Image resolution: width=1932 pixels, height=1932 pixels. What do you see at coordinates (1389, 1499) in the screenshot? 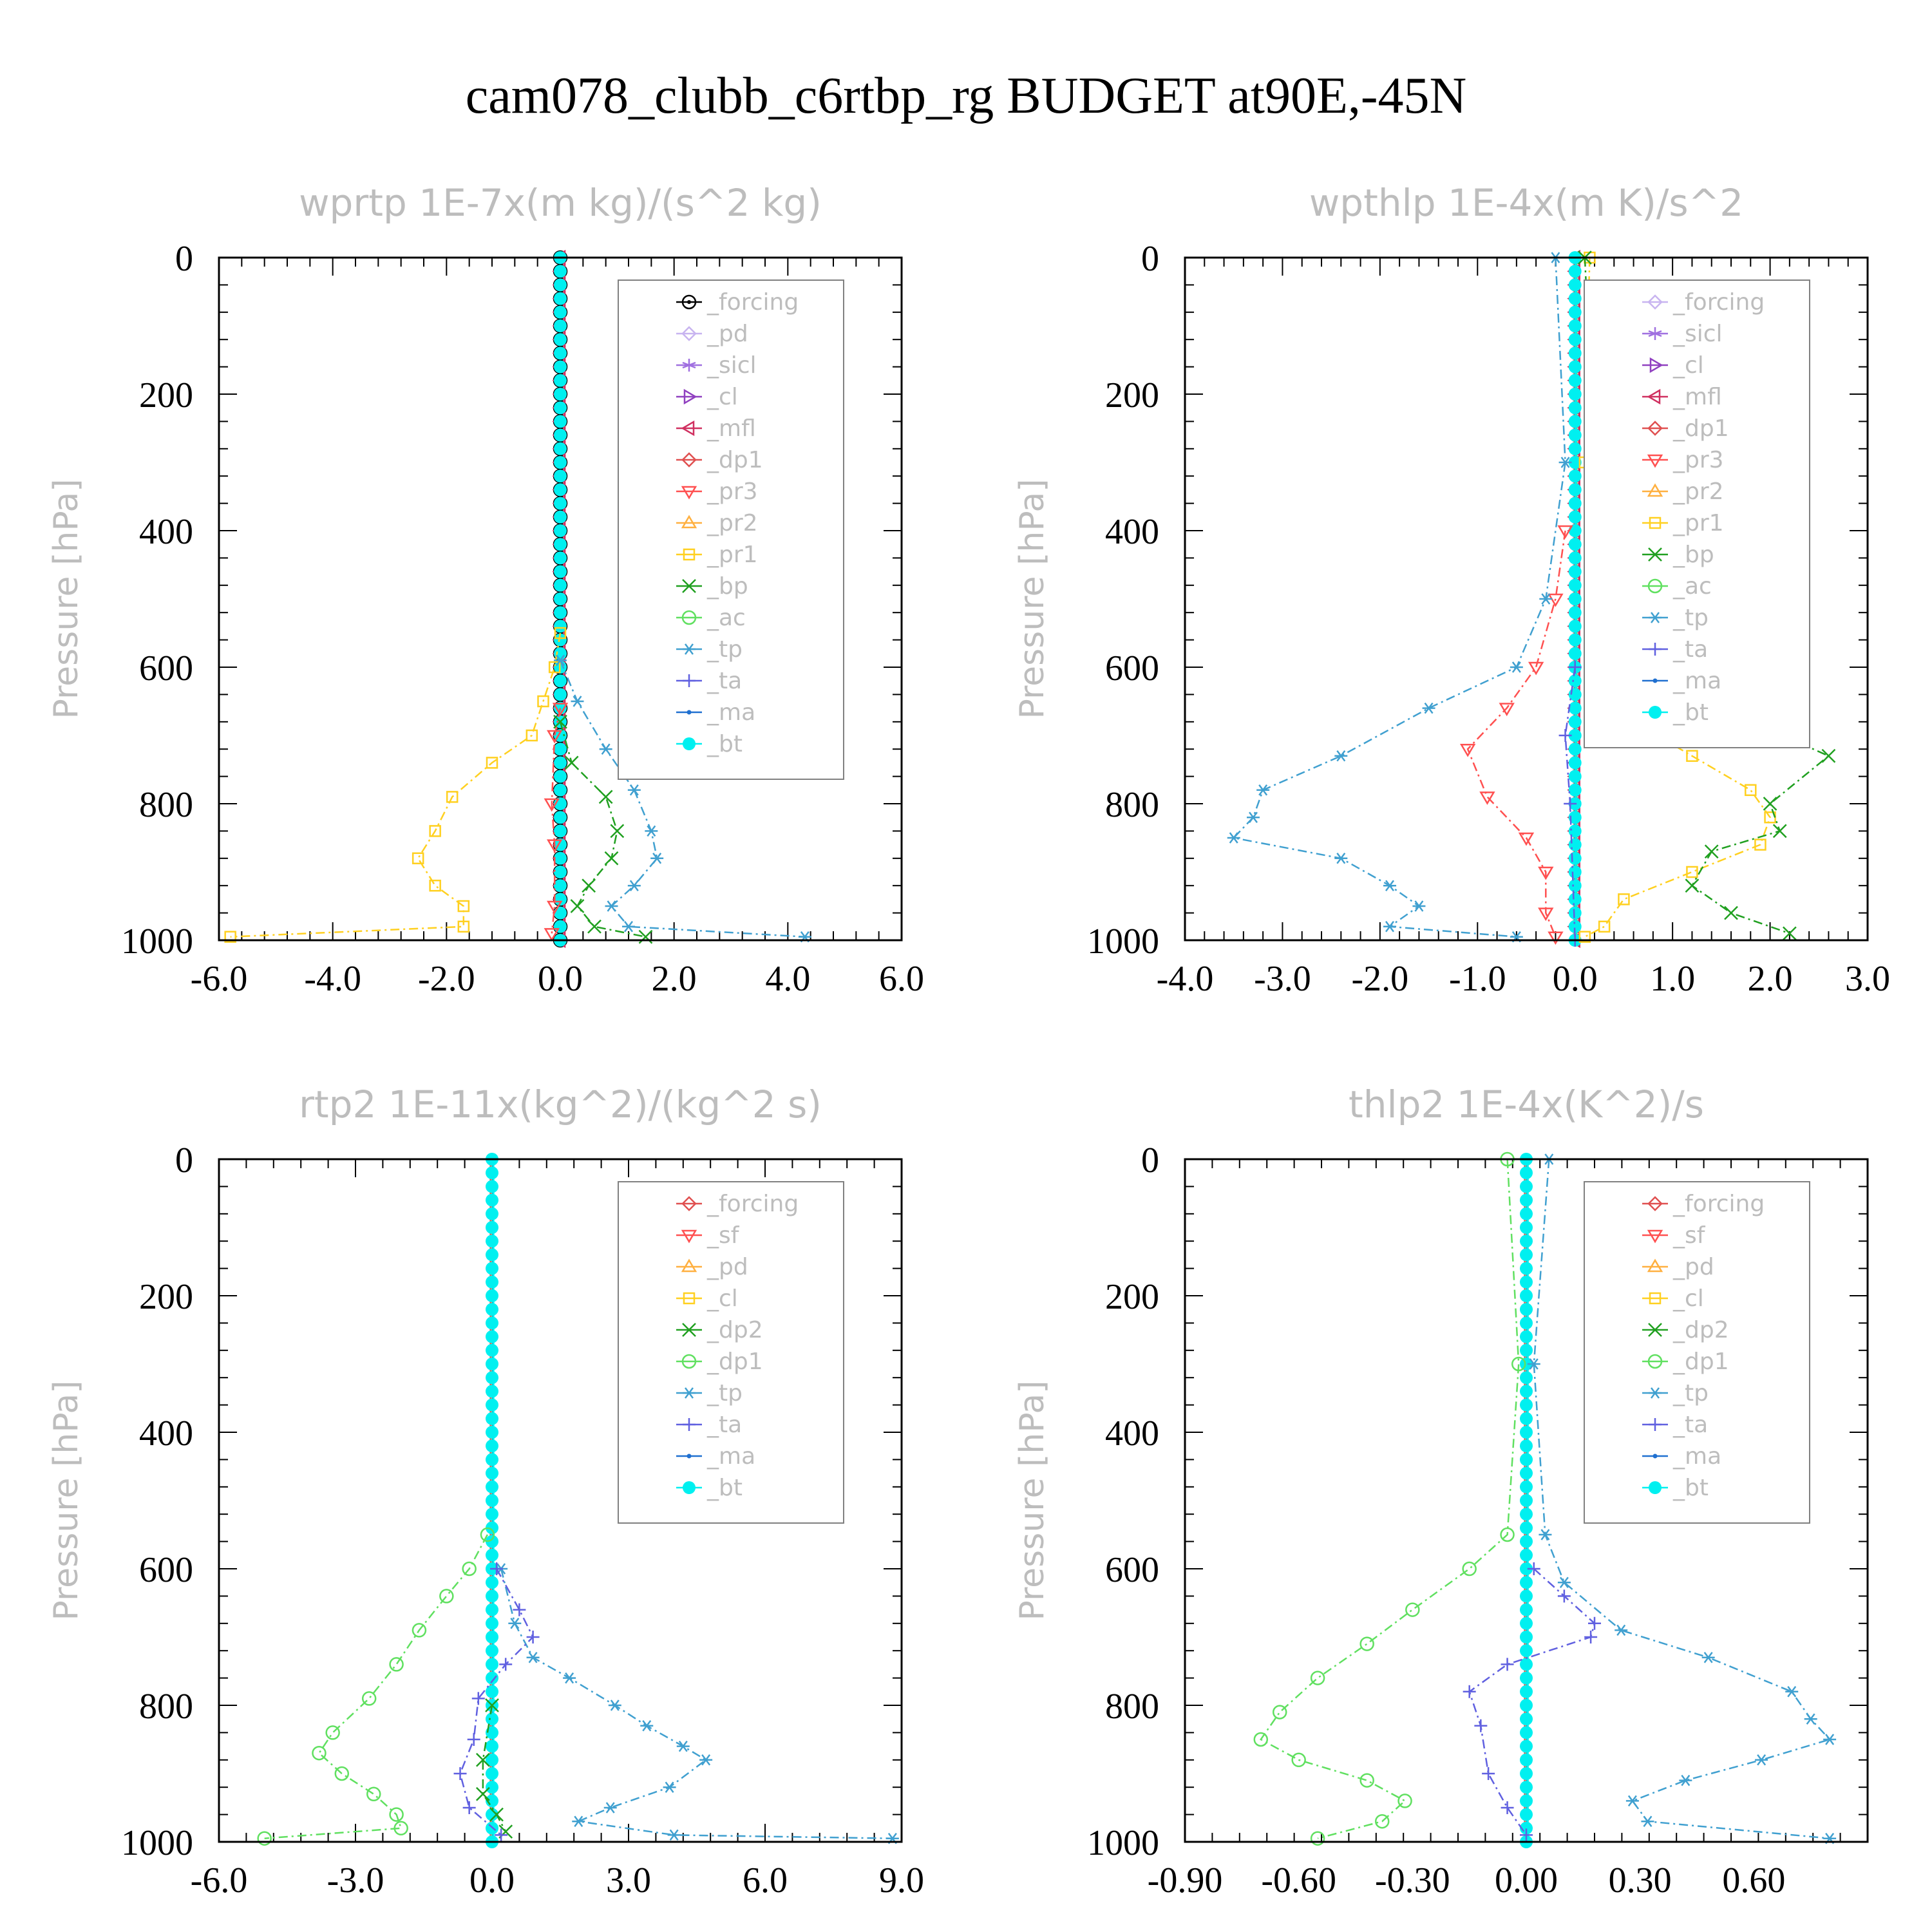
I see `series-line-dp1` at bounding box center [1389, 1499].